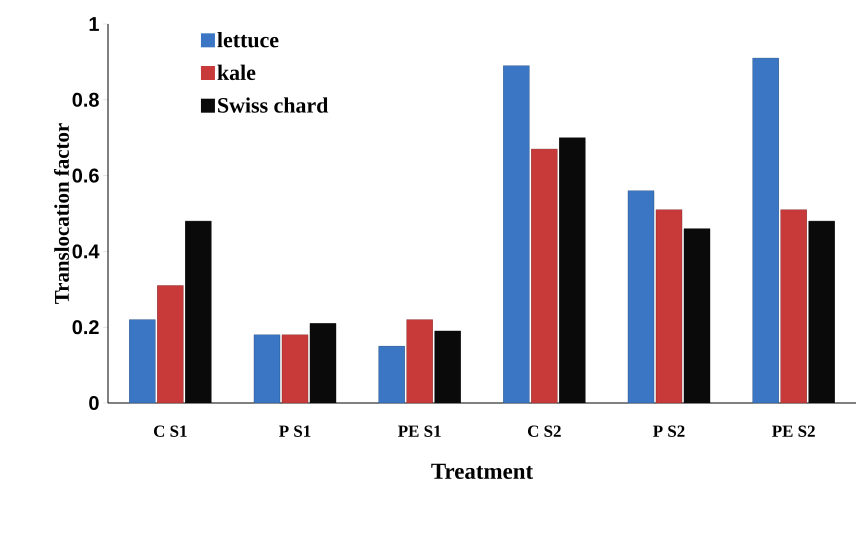  I want to click on x-tick-label: C S2, so click(544, 431).